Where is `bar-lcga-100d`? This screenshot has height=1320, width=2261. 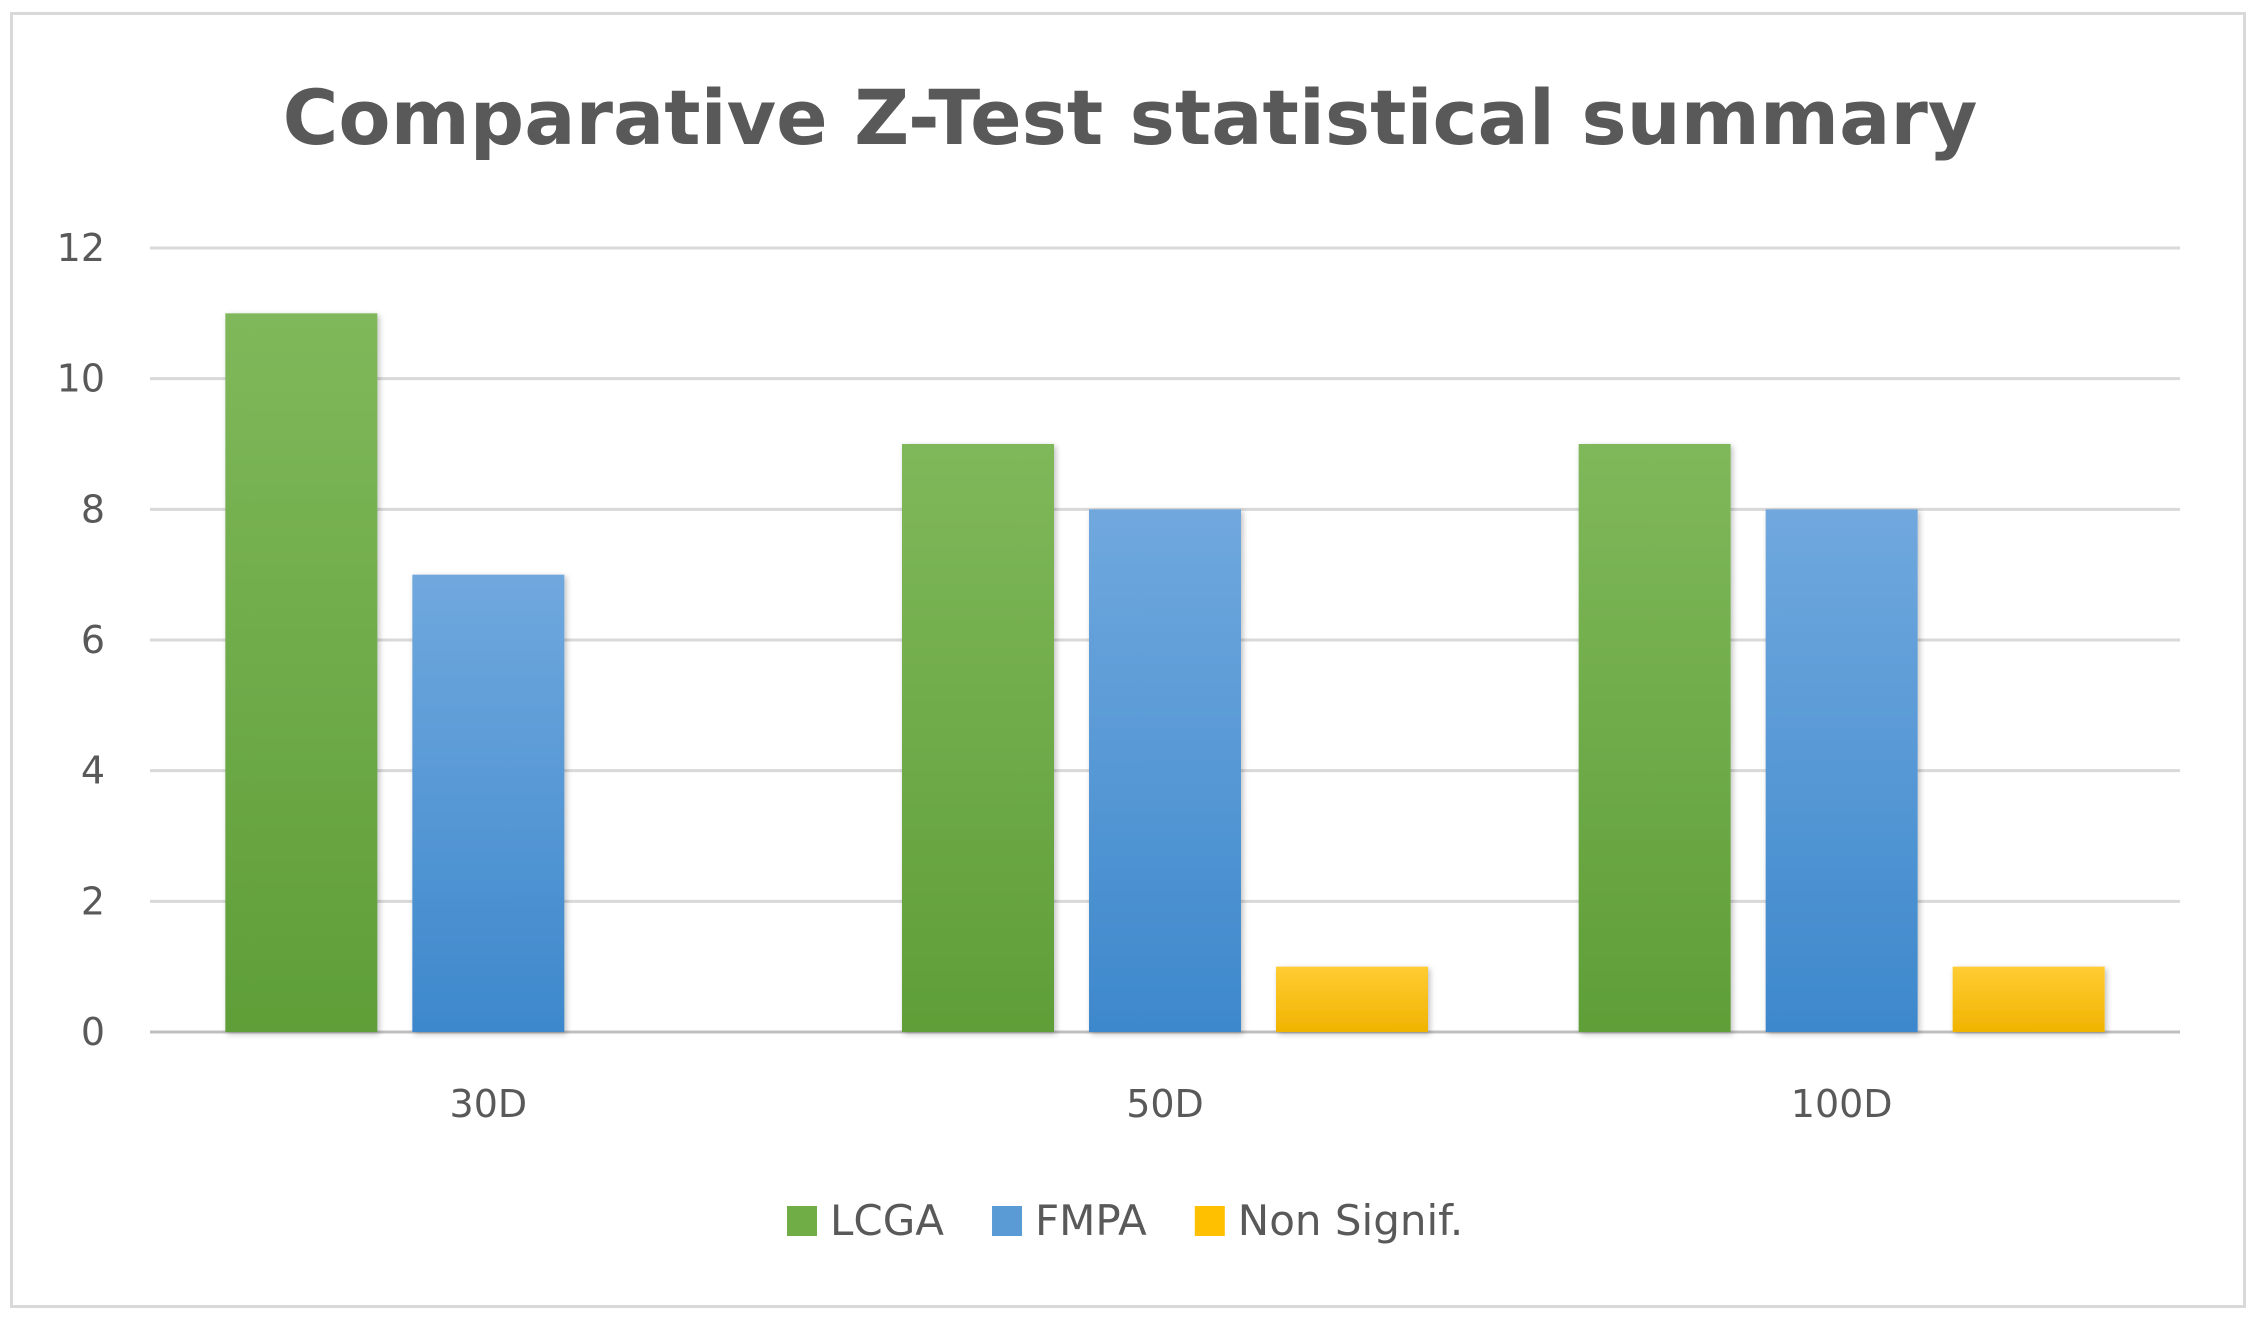
bar-lcga-100d is located at coordinates (1654, 738).